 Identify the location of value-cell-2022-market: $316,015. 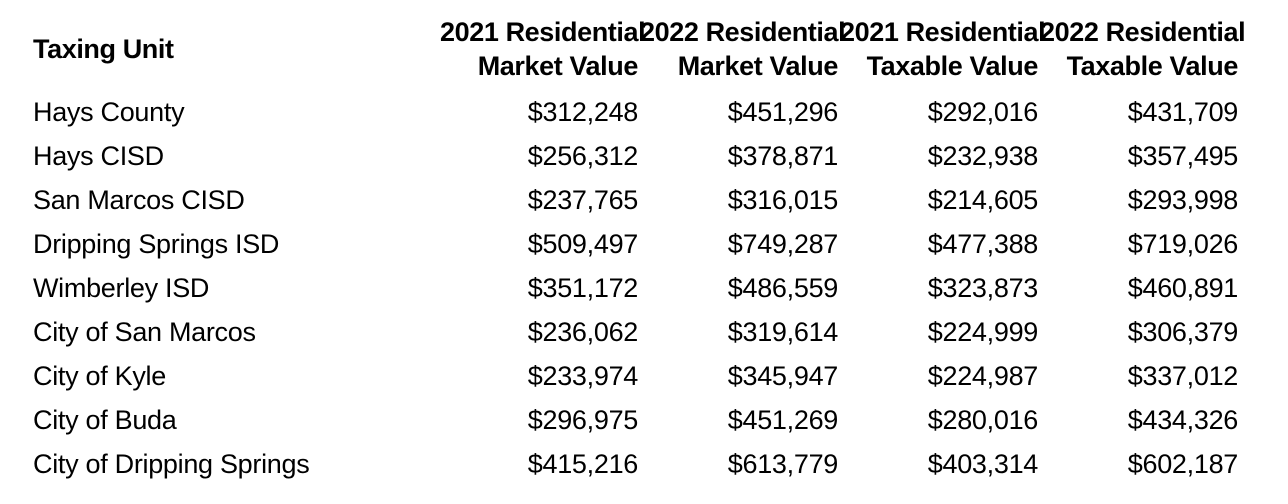
(783, 199).